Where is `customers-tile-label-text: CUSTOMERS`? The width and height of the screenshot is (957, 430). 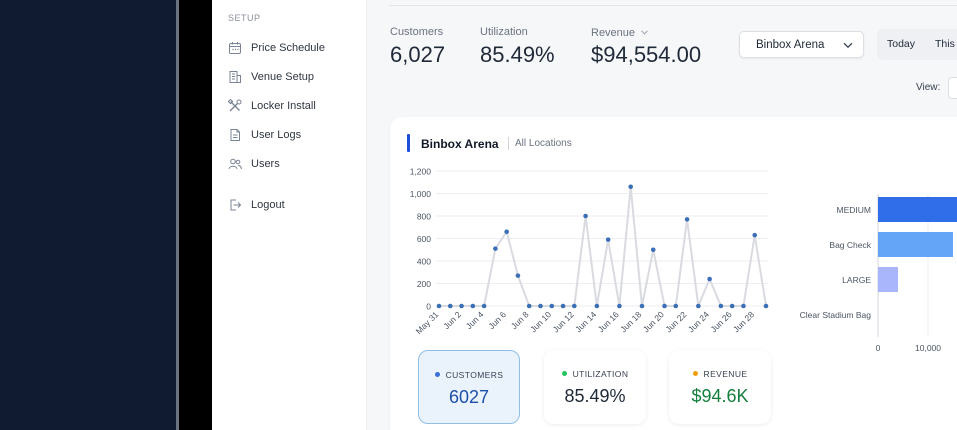 customers-tile-label-text: CUSTOMERS is located at coordinates (474, 375).